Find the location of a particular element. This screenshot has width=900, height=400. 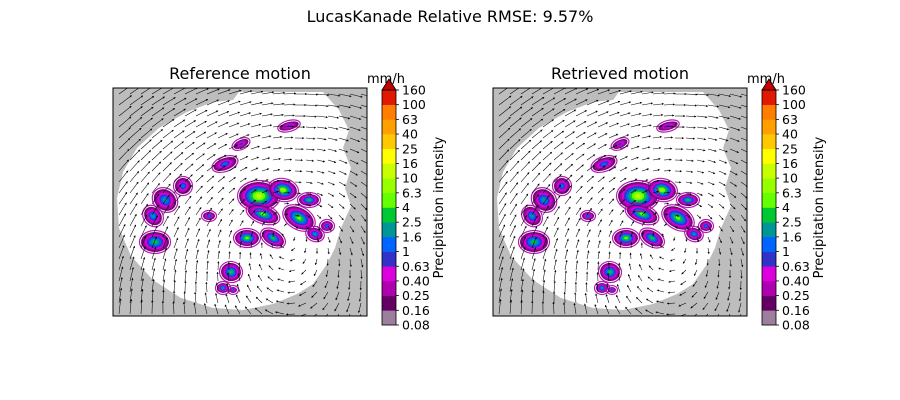

rain-cell-layer is located at coordinates (602, 288).